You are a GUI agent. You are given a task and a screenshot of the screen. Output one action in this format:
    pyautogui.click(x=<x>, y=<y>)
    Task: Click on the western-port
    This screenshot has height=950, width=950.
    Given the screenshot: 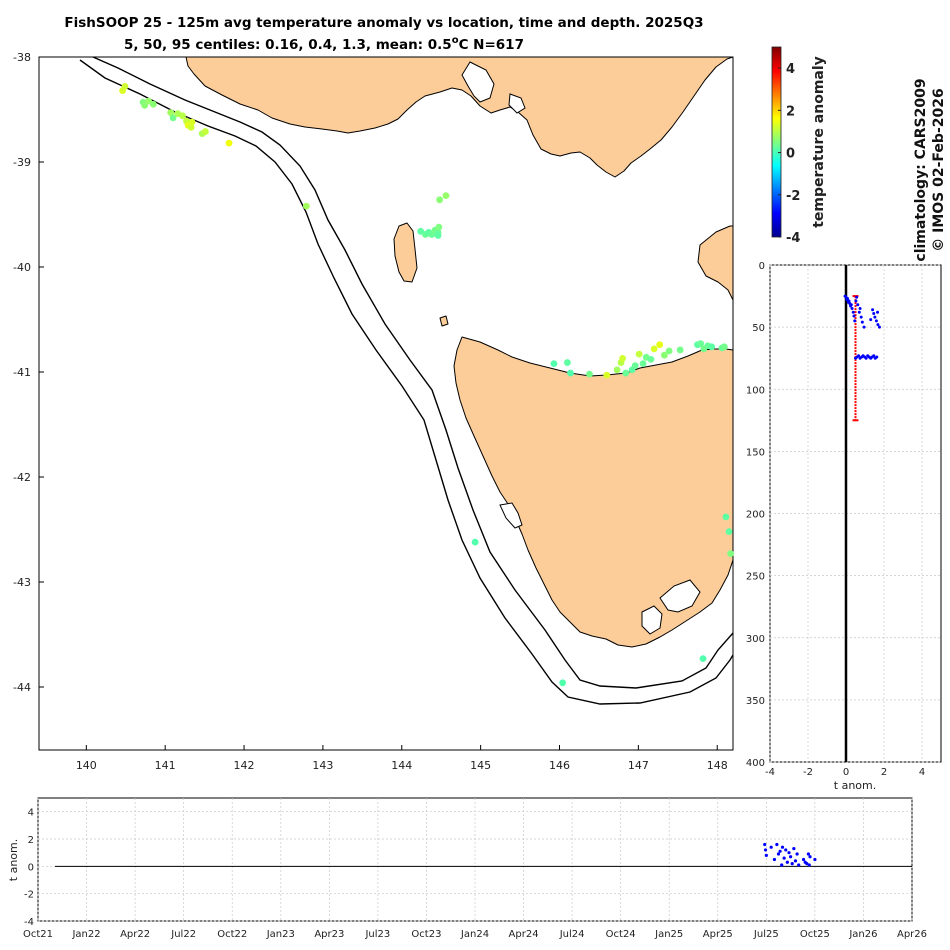 What is the action you would take?
    pyautogui.click(x=517, y=103)
    